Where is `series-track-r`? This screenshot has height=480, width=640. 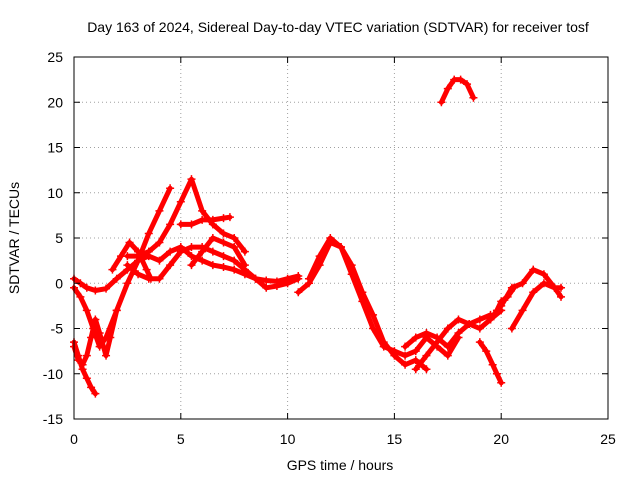 series-track-r is located at coordinates (457, 91).